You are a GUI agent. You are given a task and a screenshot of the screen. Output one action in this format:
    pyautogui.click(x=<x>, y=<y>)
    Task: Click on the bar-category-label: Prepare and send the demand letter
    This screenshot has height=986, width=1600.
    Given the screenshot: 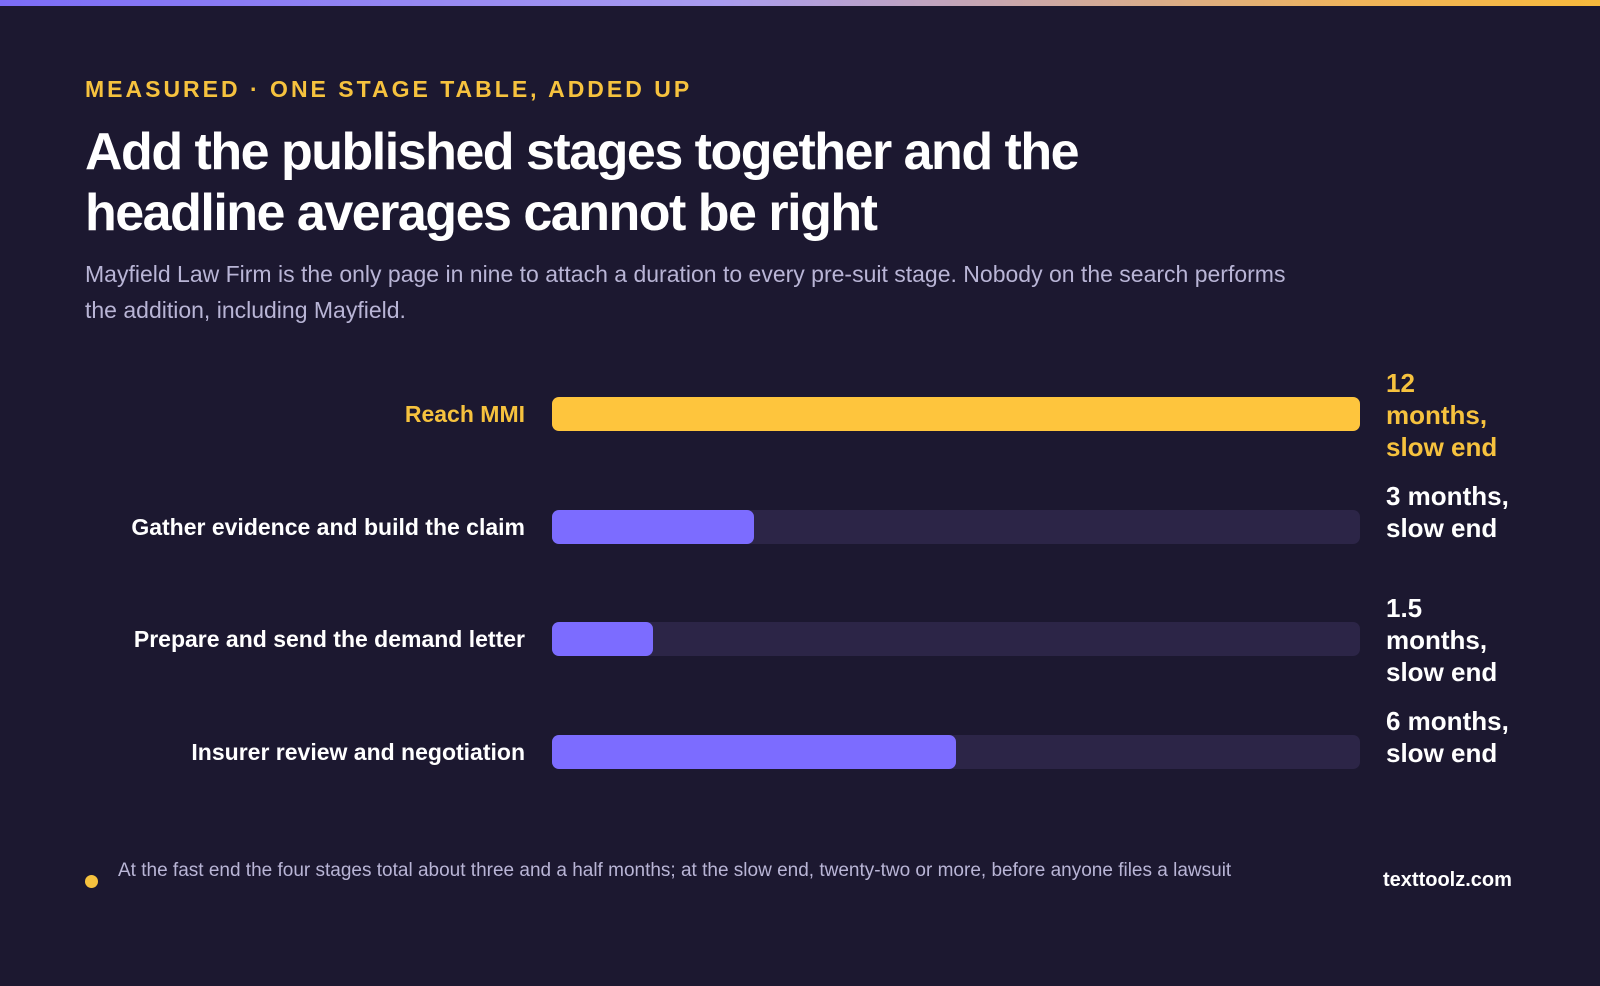 What is the action you would take?
    pyautogui.click(x=329, y=639)
    